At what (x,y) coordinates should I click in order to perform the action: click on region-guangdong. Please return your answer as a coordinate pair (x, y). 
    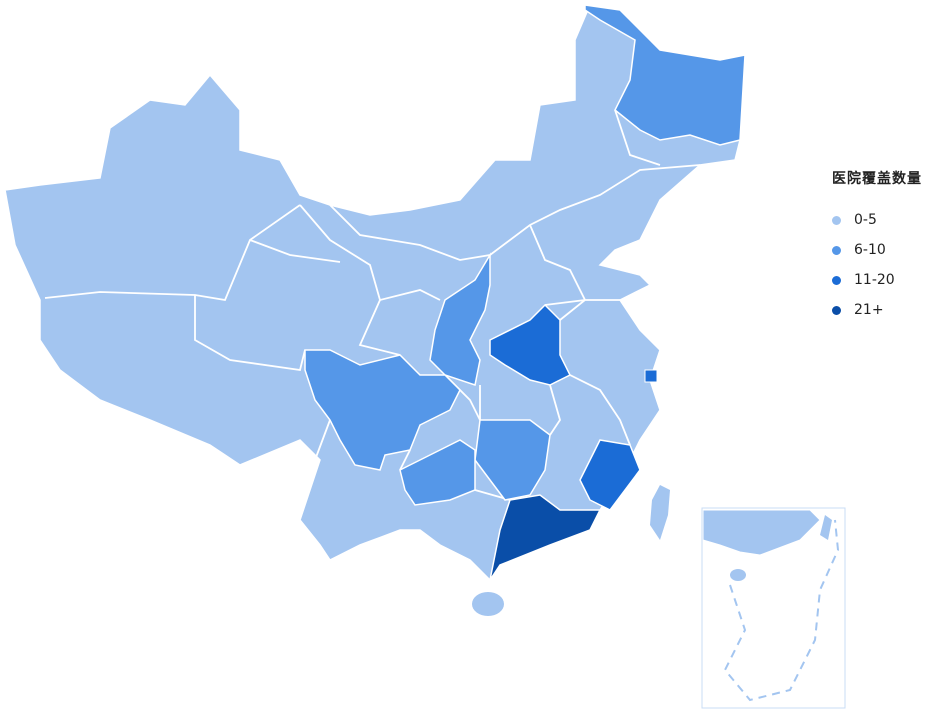
    Looking at the image, I should click on (545, 537).